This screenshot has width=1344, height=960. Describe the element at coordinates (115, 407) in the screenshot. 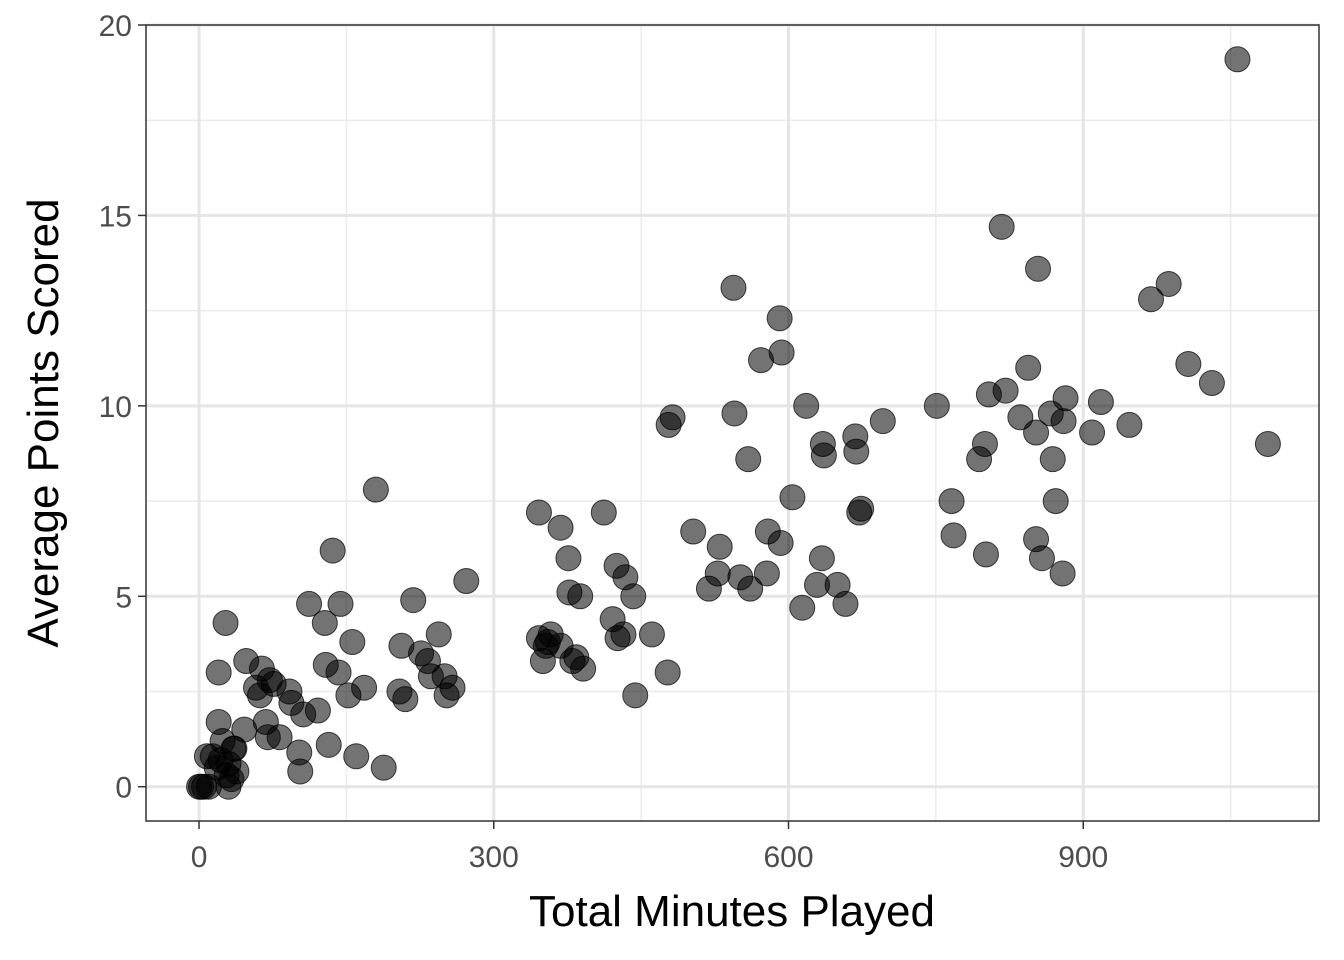

I see `y-tick-label: 10` at that location.